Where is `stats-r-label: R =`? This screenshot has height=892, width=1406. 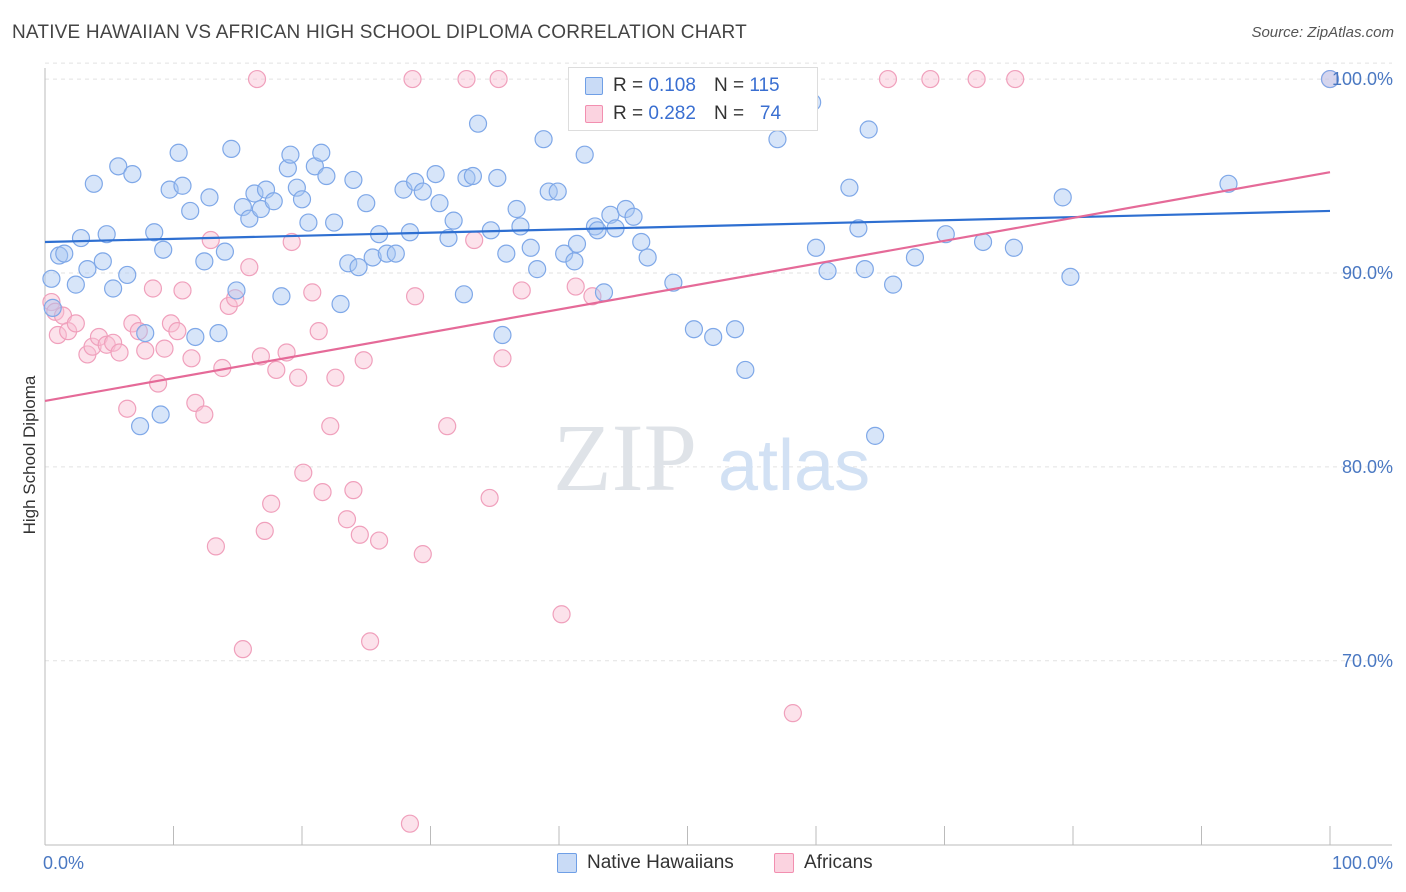 stats-r-label: R = is located at coordinates (628, 85).